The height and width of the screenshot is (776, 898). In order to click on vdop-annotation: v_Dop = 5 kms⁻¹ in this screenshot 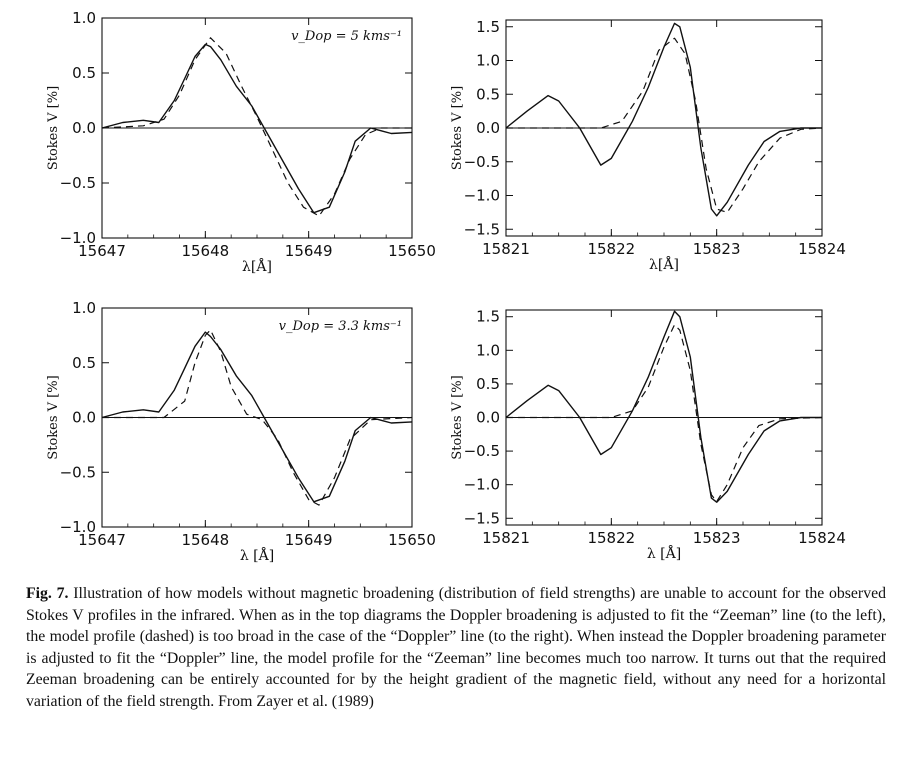, I will do `click(346, 36)`.